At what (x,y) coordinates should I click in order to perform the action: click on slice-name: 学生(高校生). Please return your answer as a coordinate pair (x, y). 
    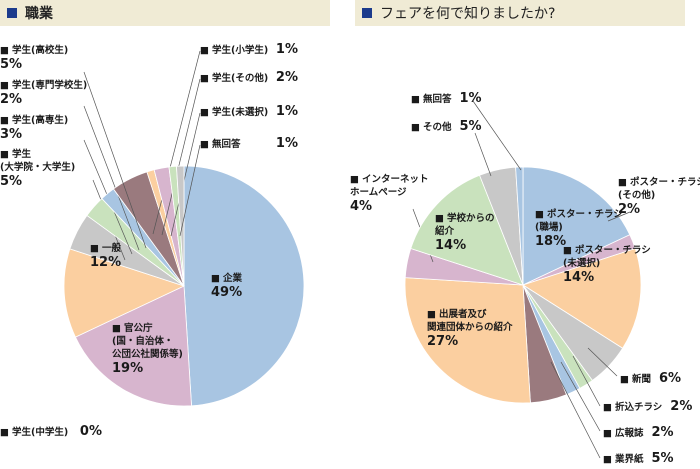
    Looking at the image, I should click on (34, 50).